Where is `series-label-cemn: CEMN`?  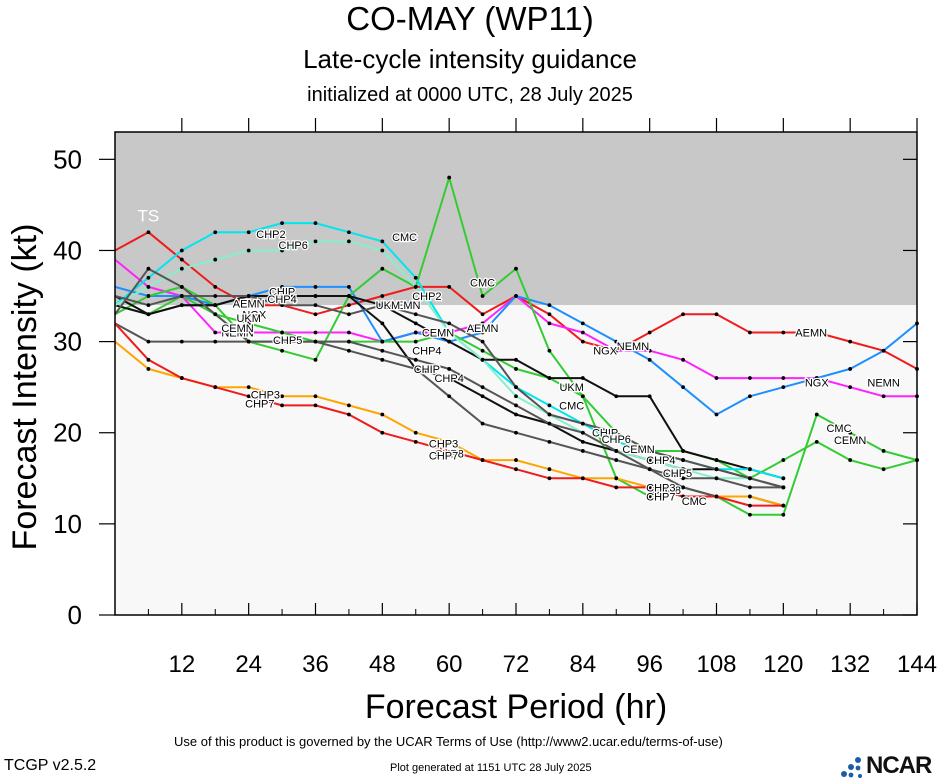 series-label-cemn: CEMN is located at coordinates (850, 441).